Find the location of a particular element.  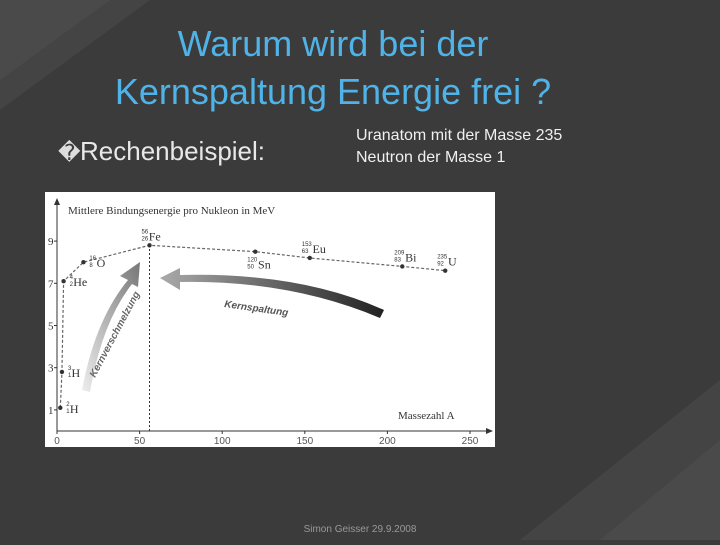

mass-number: 56 is located at coordinates (145, 232).